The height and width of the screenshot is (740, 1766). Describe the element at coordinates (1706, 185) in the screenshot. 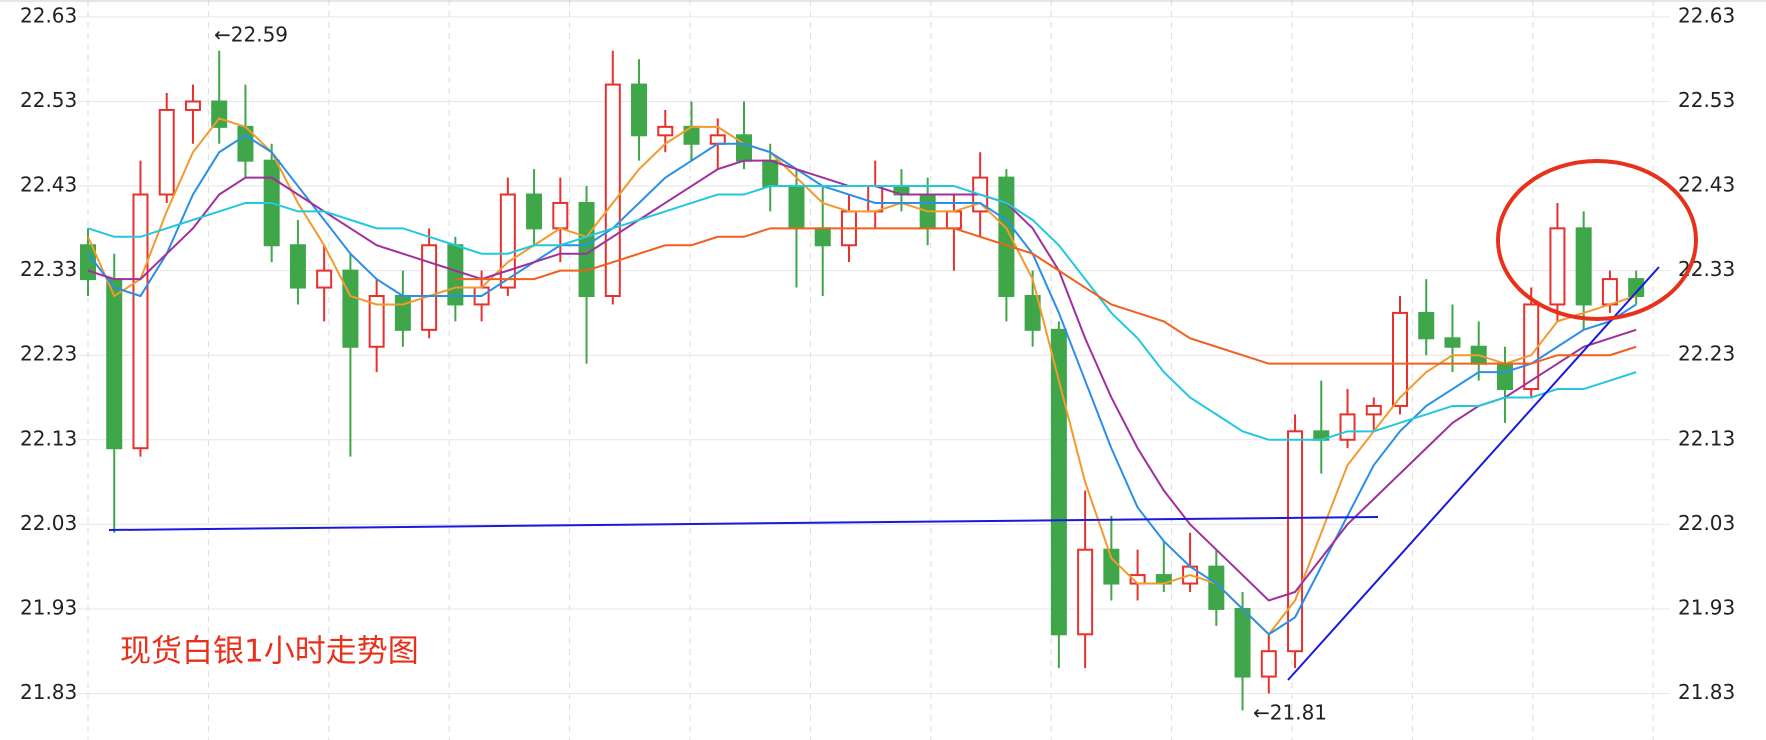

I see `y2-tick-label: 22.43` at that location.